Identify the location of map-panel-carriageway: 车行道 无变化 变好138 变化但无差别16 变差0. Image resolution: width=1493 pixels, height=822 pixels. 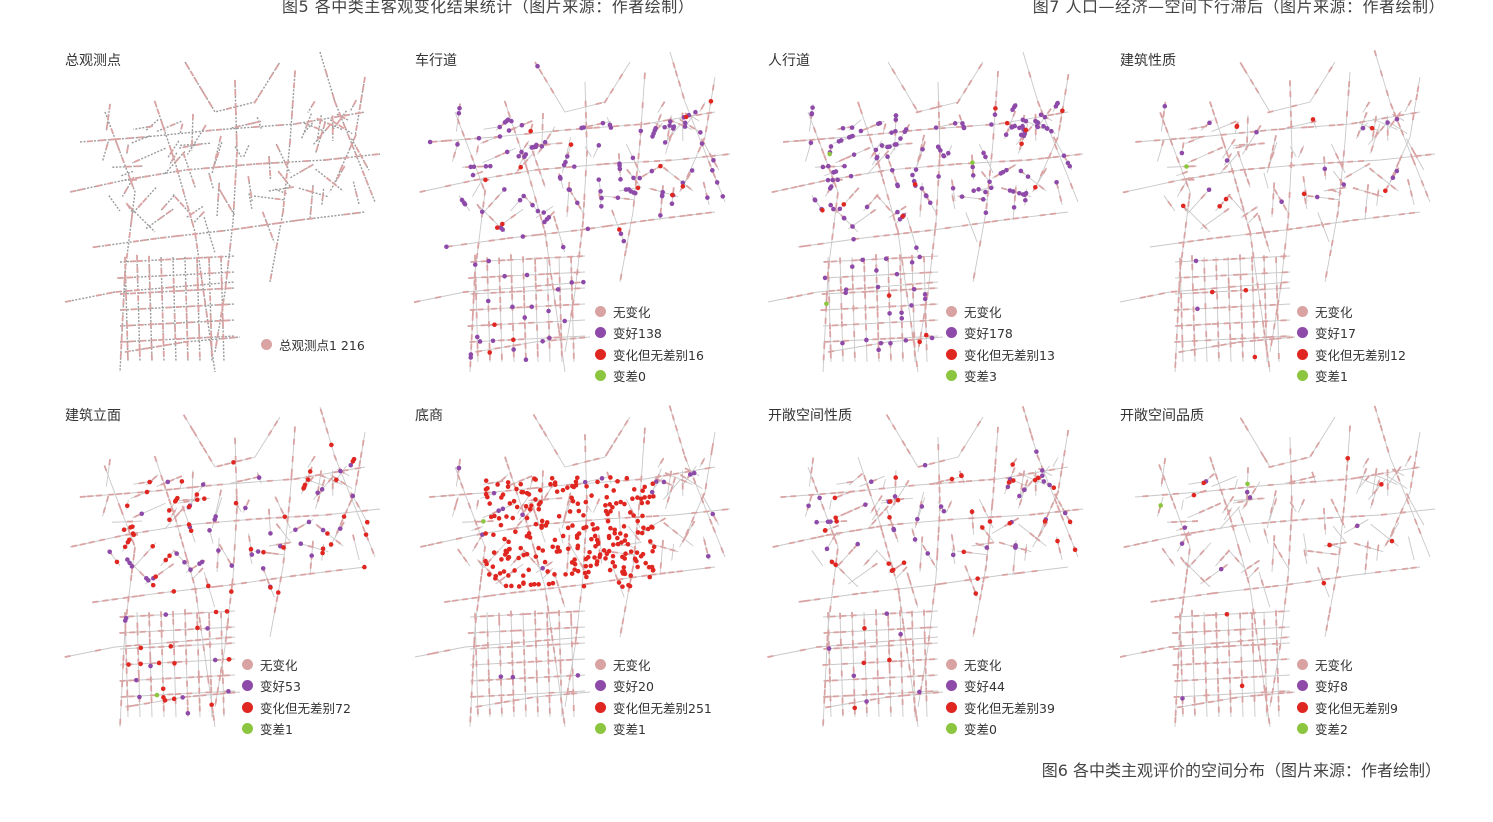
(584, 217).